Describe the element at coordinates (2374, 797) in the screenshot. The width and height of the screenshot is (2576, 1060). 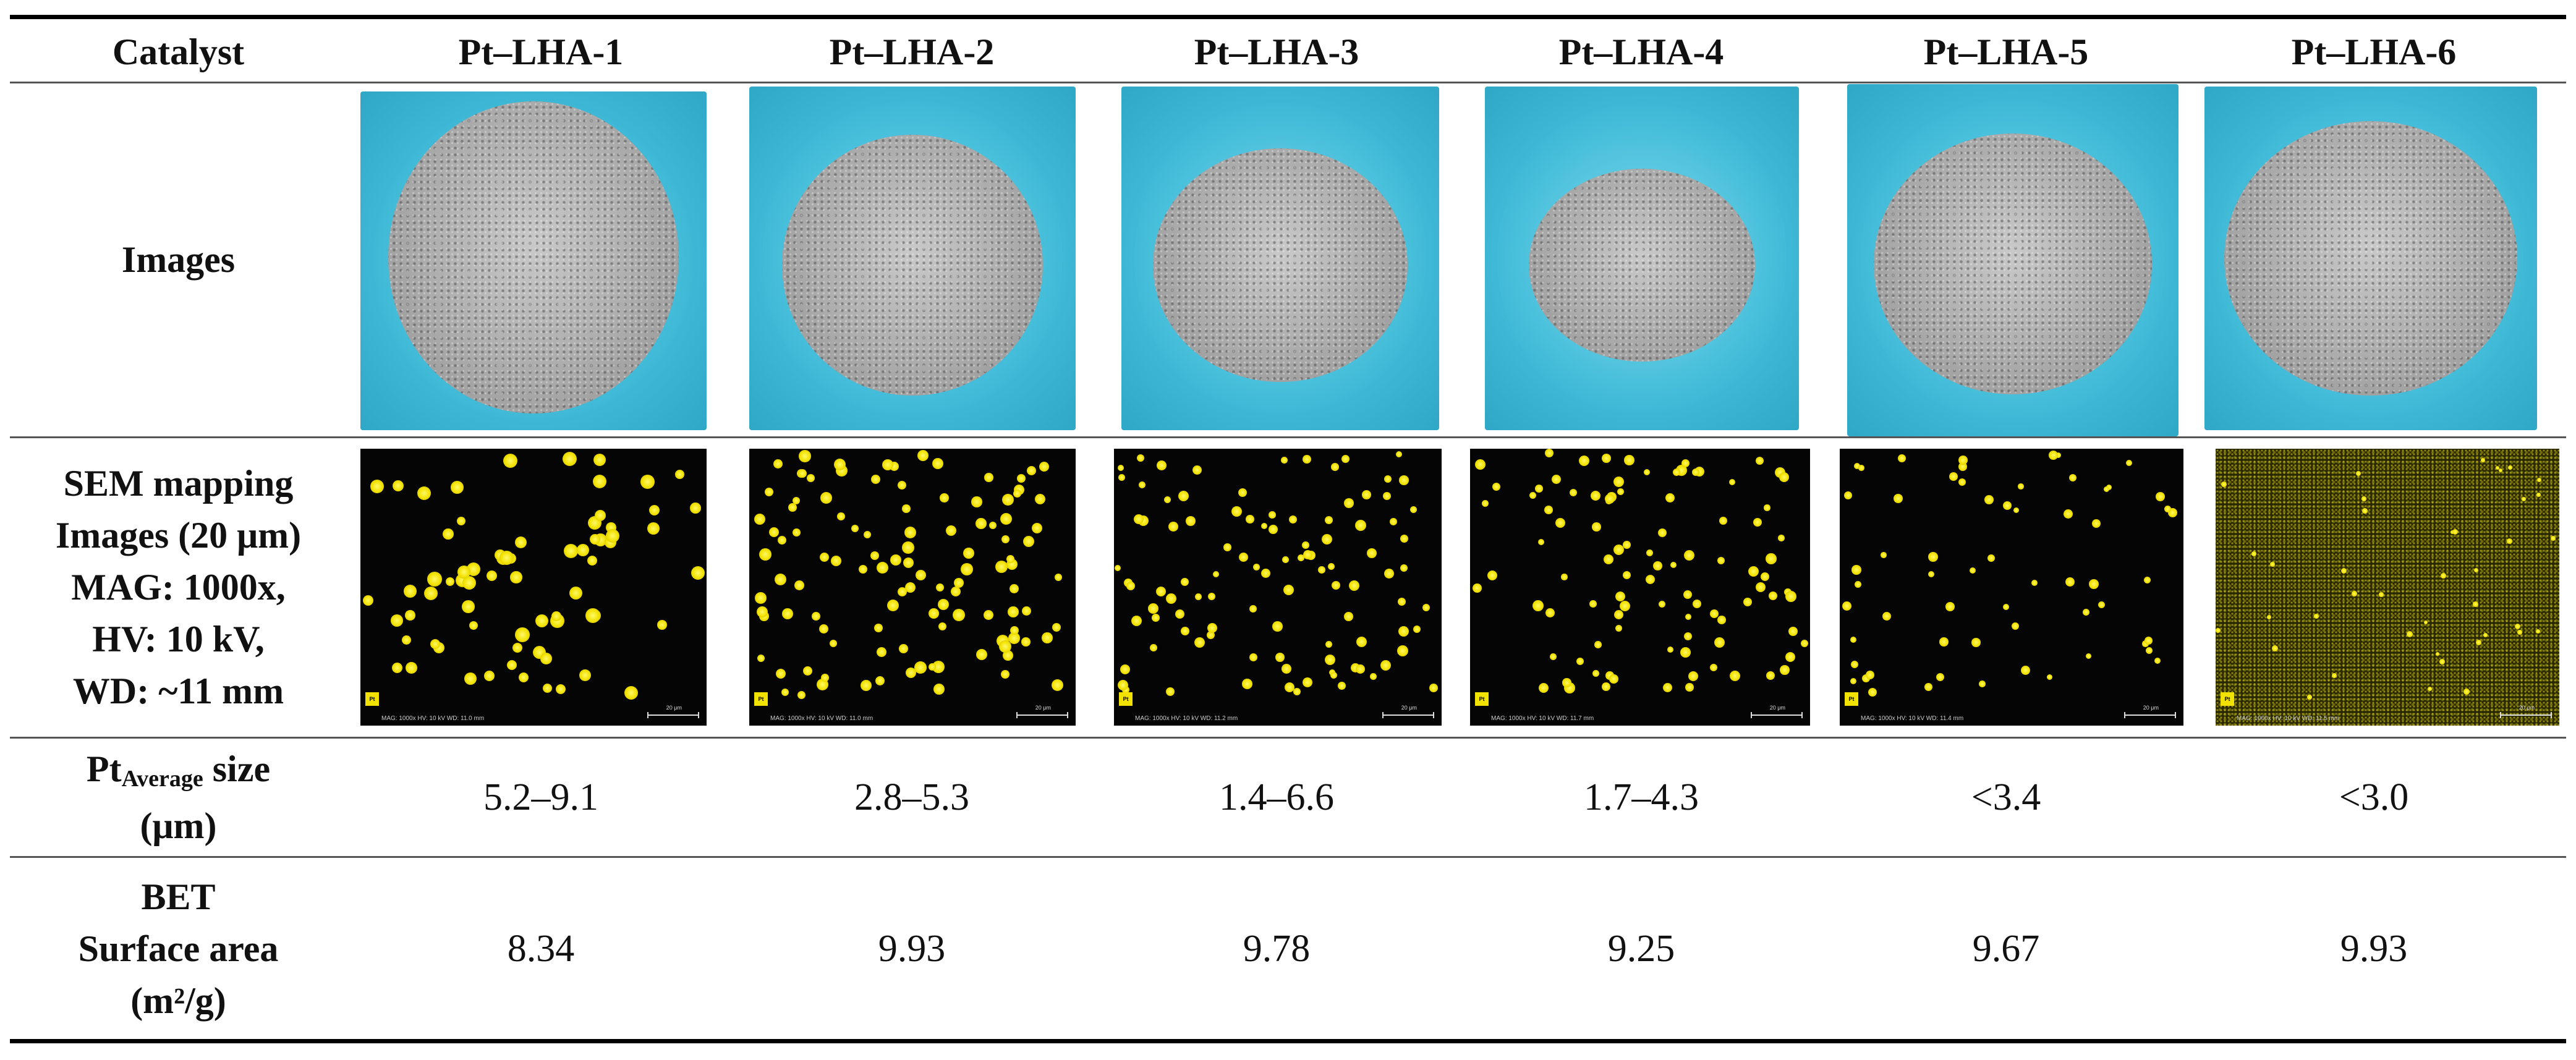
I see `pt-size-value-6: <3.0` at that location.